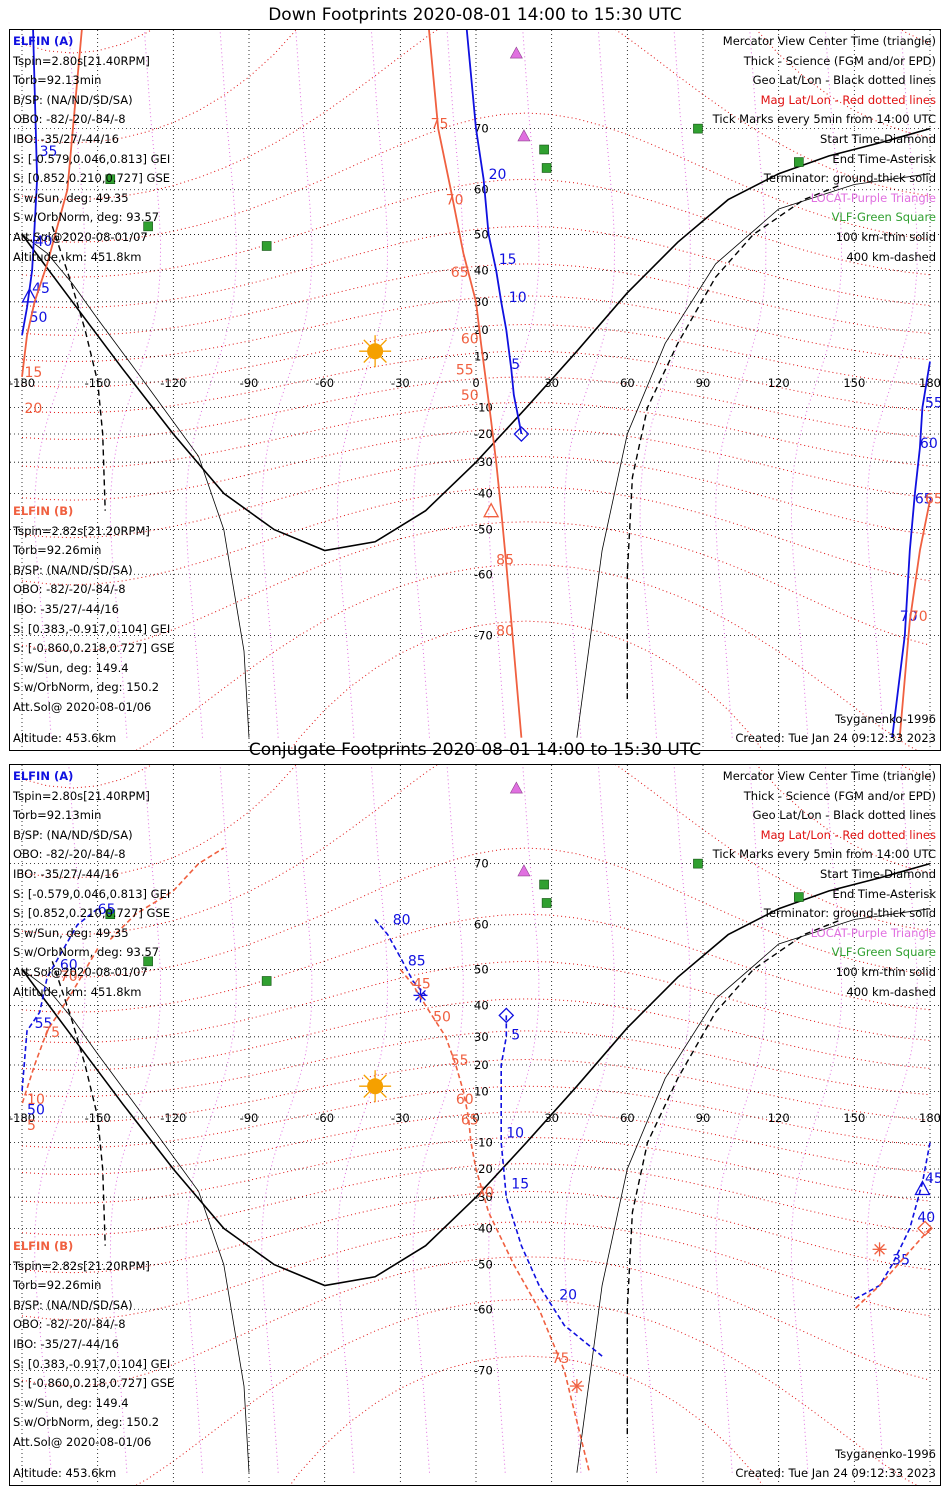 The height and width of the screenshot is (1500, 950). What do you see at coordinates (551, 383) in the screenshot?
I see `x-tick-label: 30` at bounding box center [551, 383].